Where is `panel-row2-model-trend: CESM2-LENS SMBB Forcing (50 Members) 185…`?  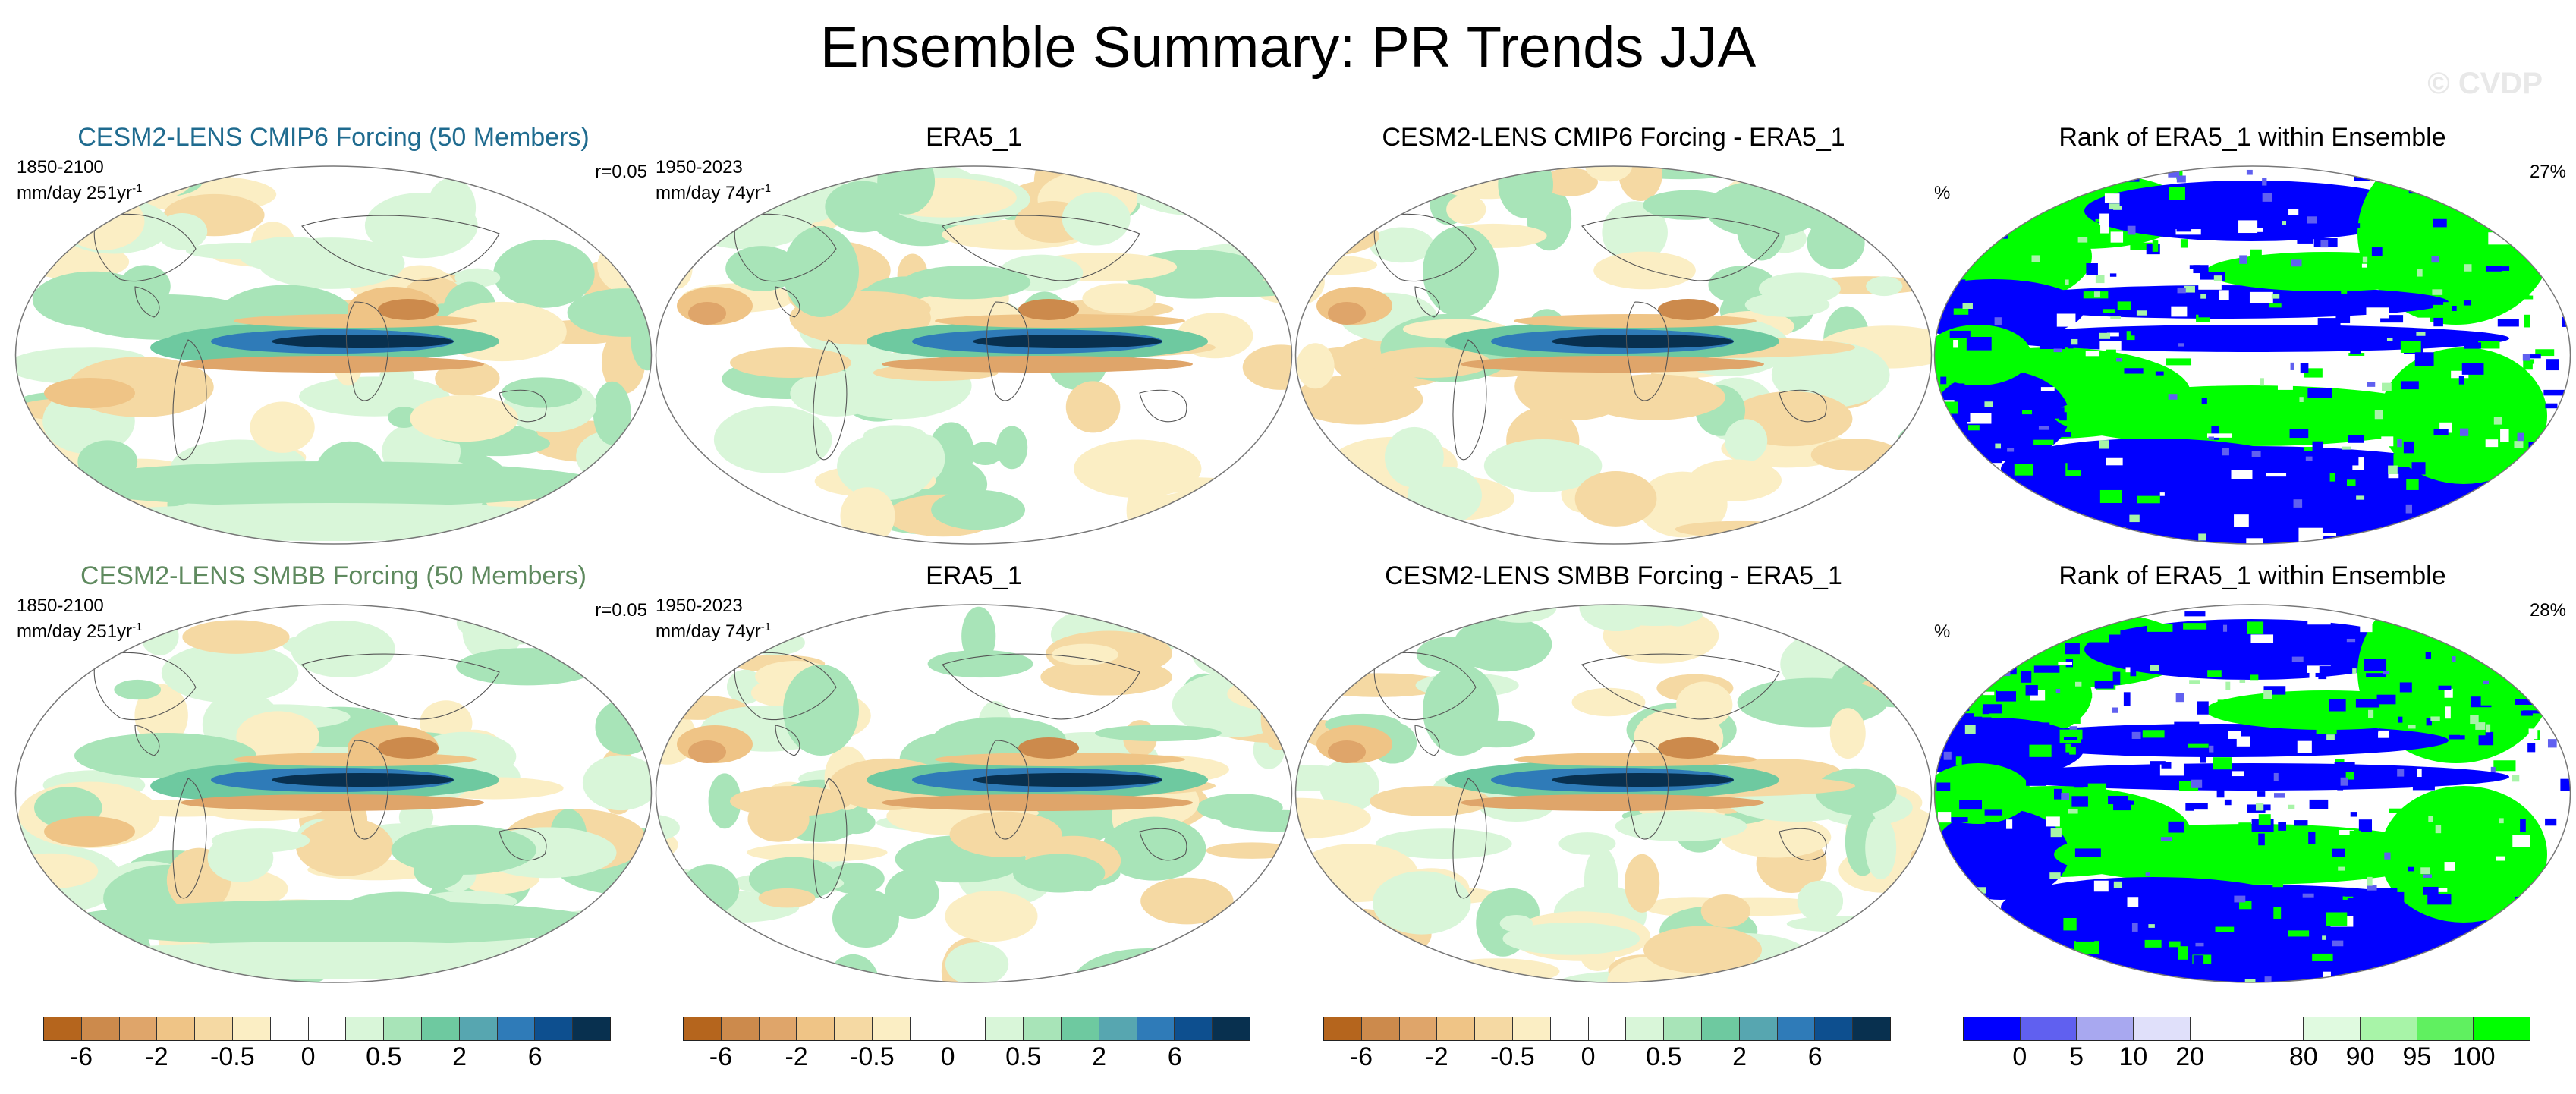
panel-row2-model-trend: CESM2-LENS SMBB Forcing (50 Members) 185… is located at coordinates (333, 770).